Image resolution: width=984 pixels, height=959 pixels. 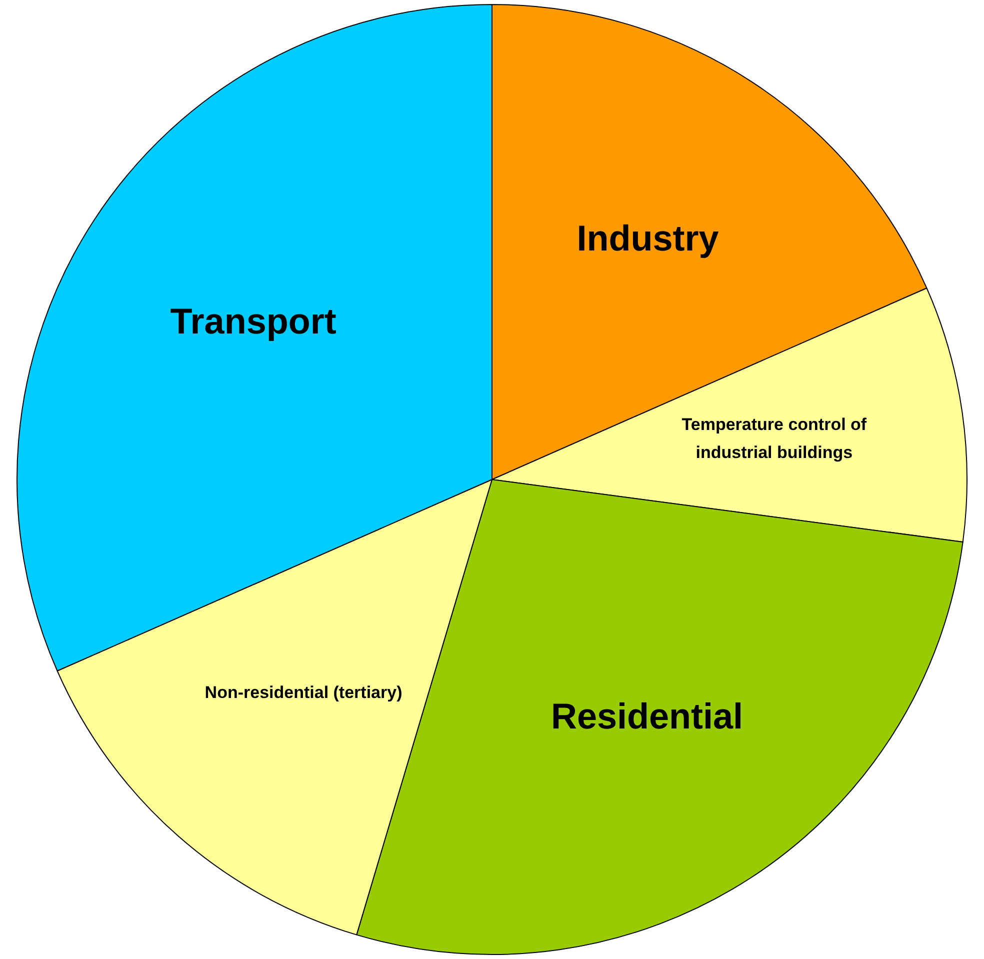 I want to click on slice-label: Residential, so click(x=647, y=716).